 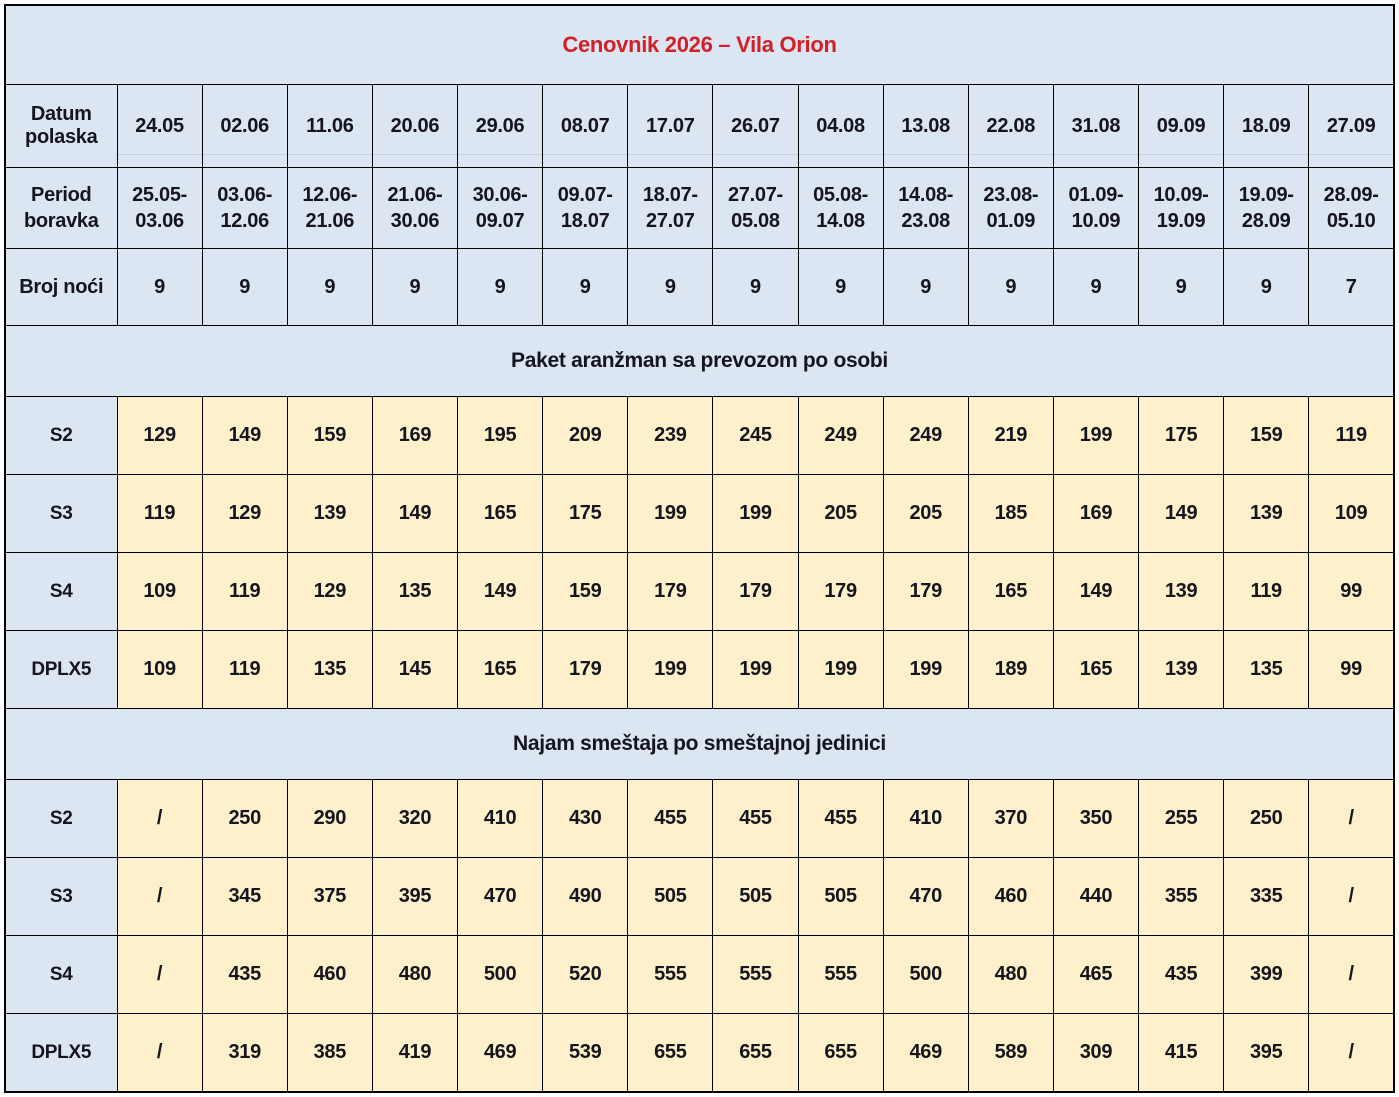 I want to click on price-cell: 500, so click(x=925, y=974).